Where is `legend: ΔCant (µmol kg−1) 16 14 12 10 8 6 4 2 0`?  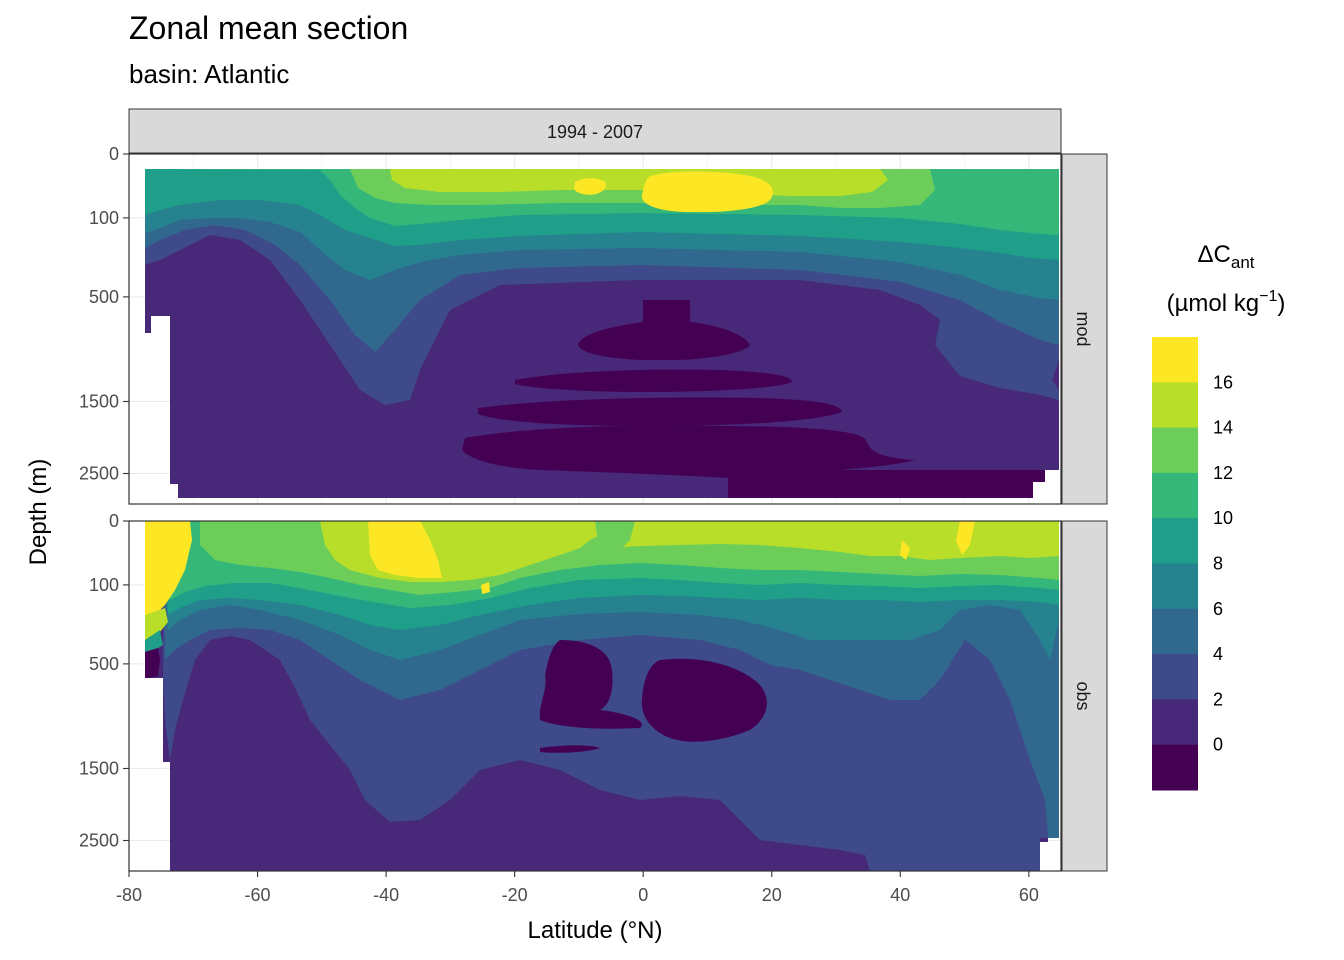
legend: ΔCant (µmol kg−1) 16 14 12 10 8 6 4 2 0 is located at coordinates (1218, 516).